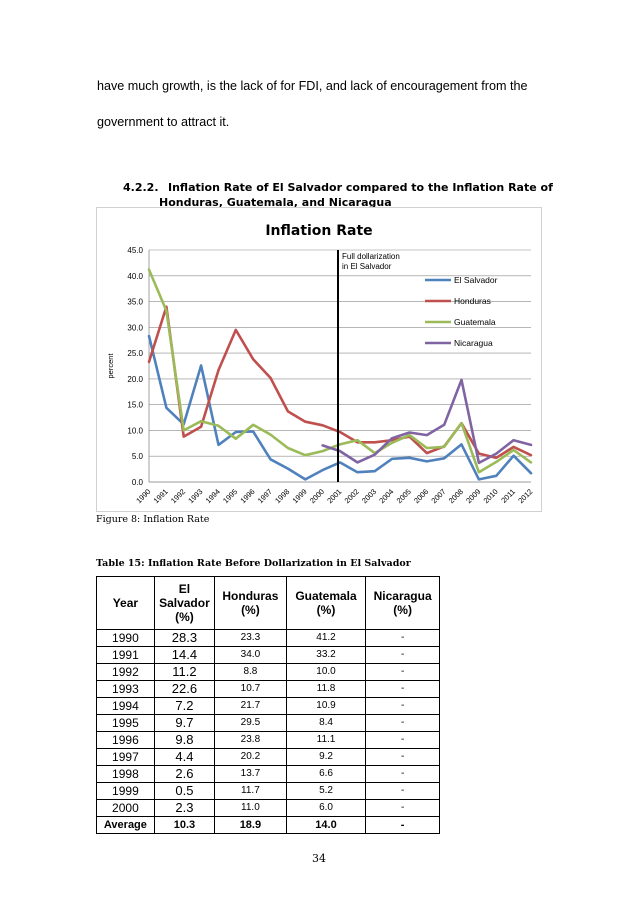 Image resolution: width=638 pixels, height=903 pixels. Describe the element at coordinates (369, 496) in the screenshot. I see `x-tick-label: 2003` at that location.